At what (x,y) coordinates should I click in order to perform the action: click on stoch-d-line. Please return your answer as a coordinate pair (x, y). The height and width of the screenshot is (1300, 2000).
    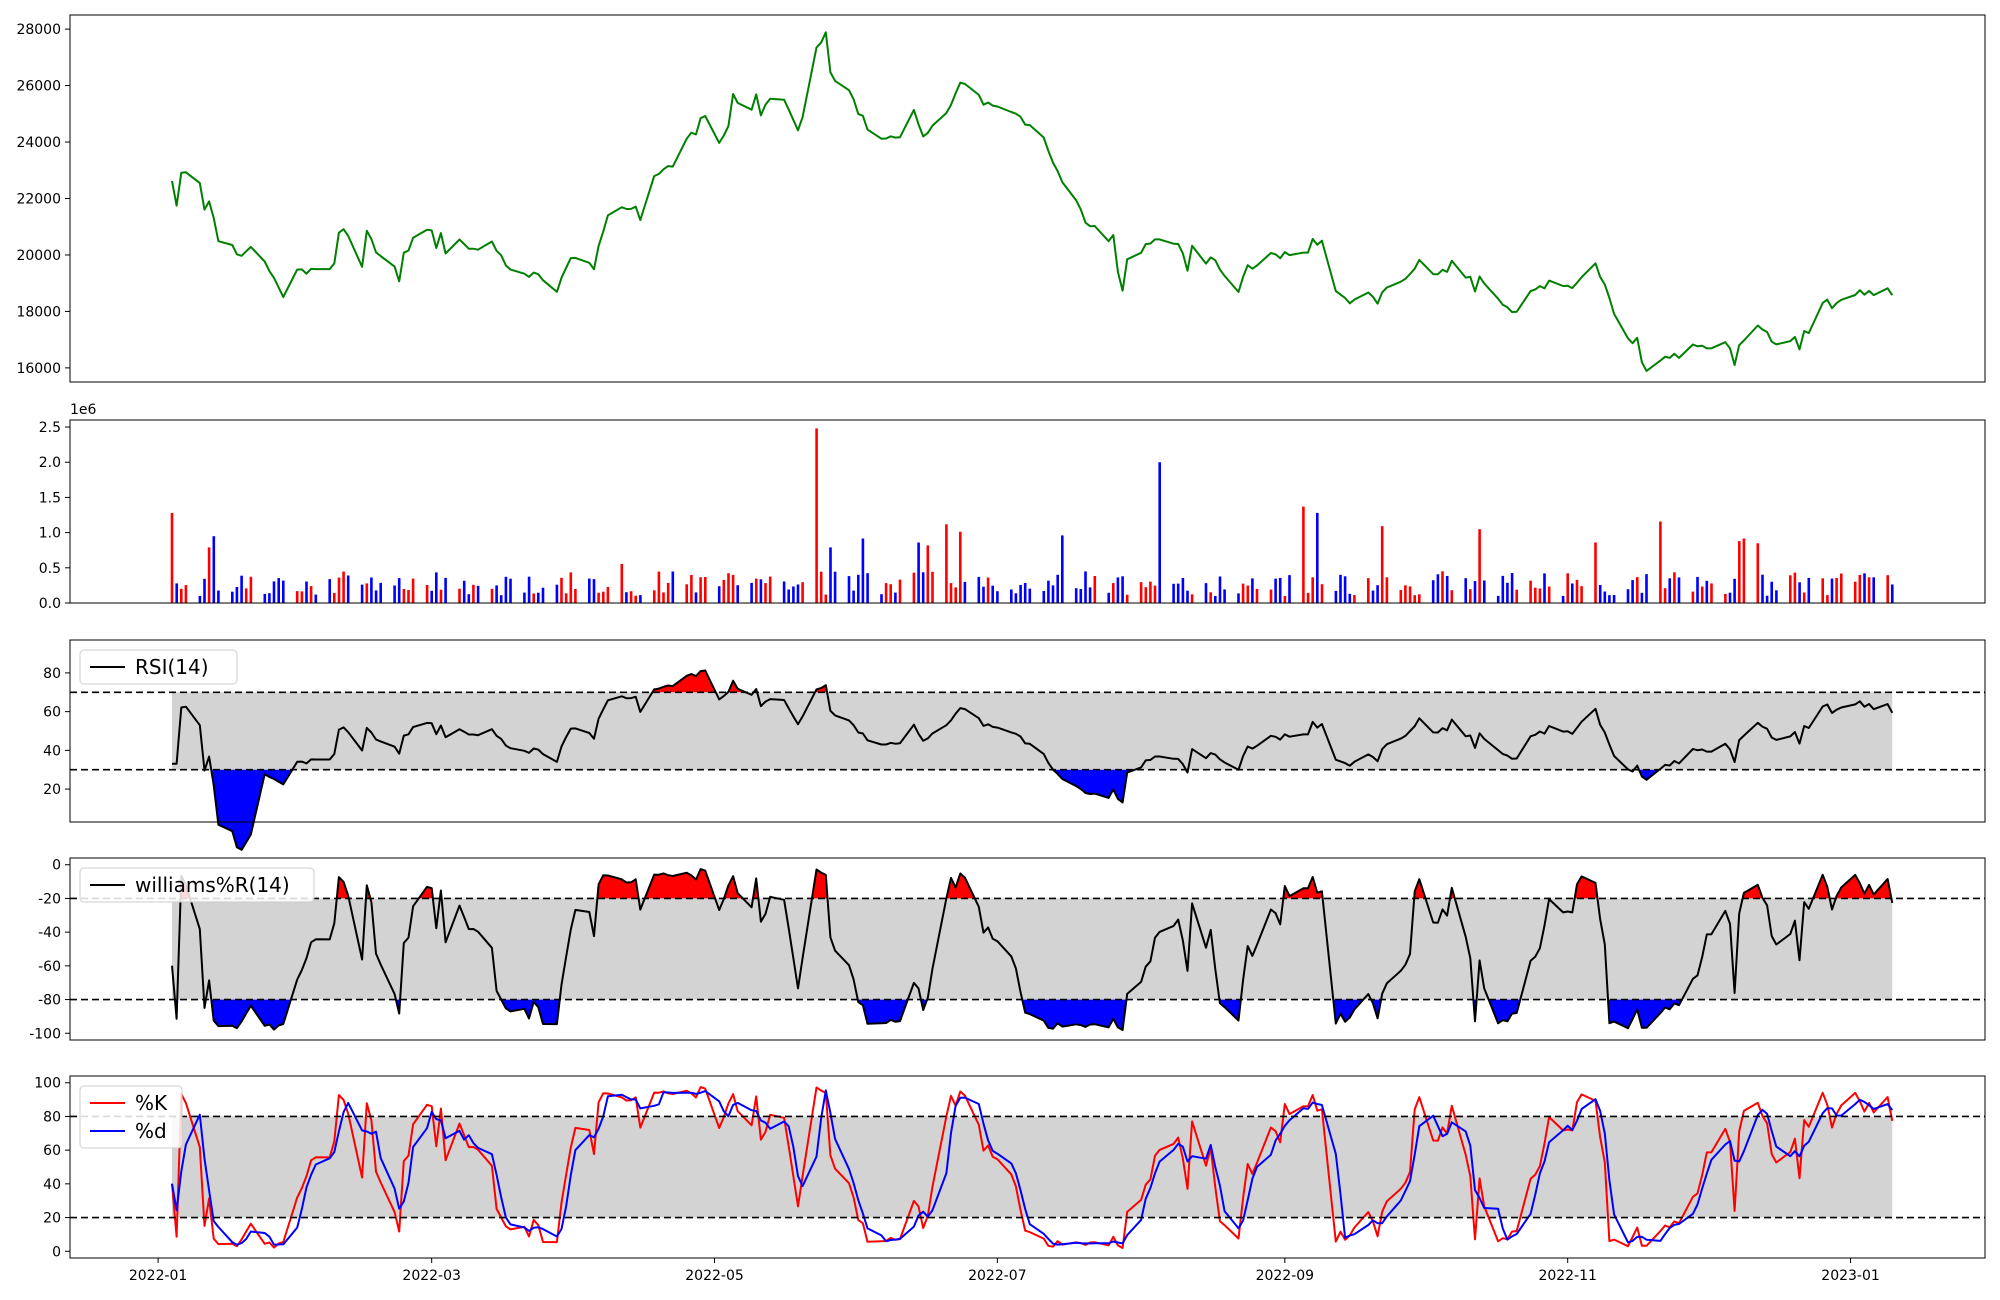
    Looking at the image, I should click on (1032, 1167).